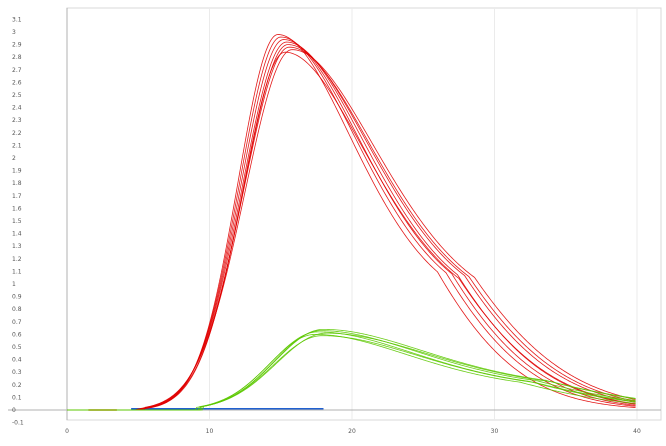 Image resolution: width=666 pixels, height=446 pixels. Describe the element at coordinates (14, 410) in the screenshot. I see `y-tick-label: 0` at that location.